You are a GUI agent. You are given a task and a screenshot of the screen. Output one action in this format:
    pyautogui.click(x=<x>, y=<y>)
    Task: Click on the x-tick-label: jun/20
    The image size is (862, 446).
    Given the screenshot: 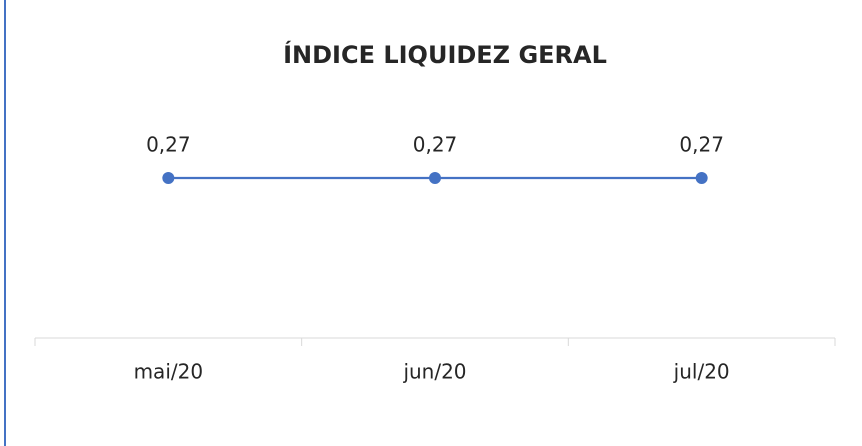 What is the action you would take?
    pyautogui.click(x=434, y=372)
    